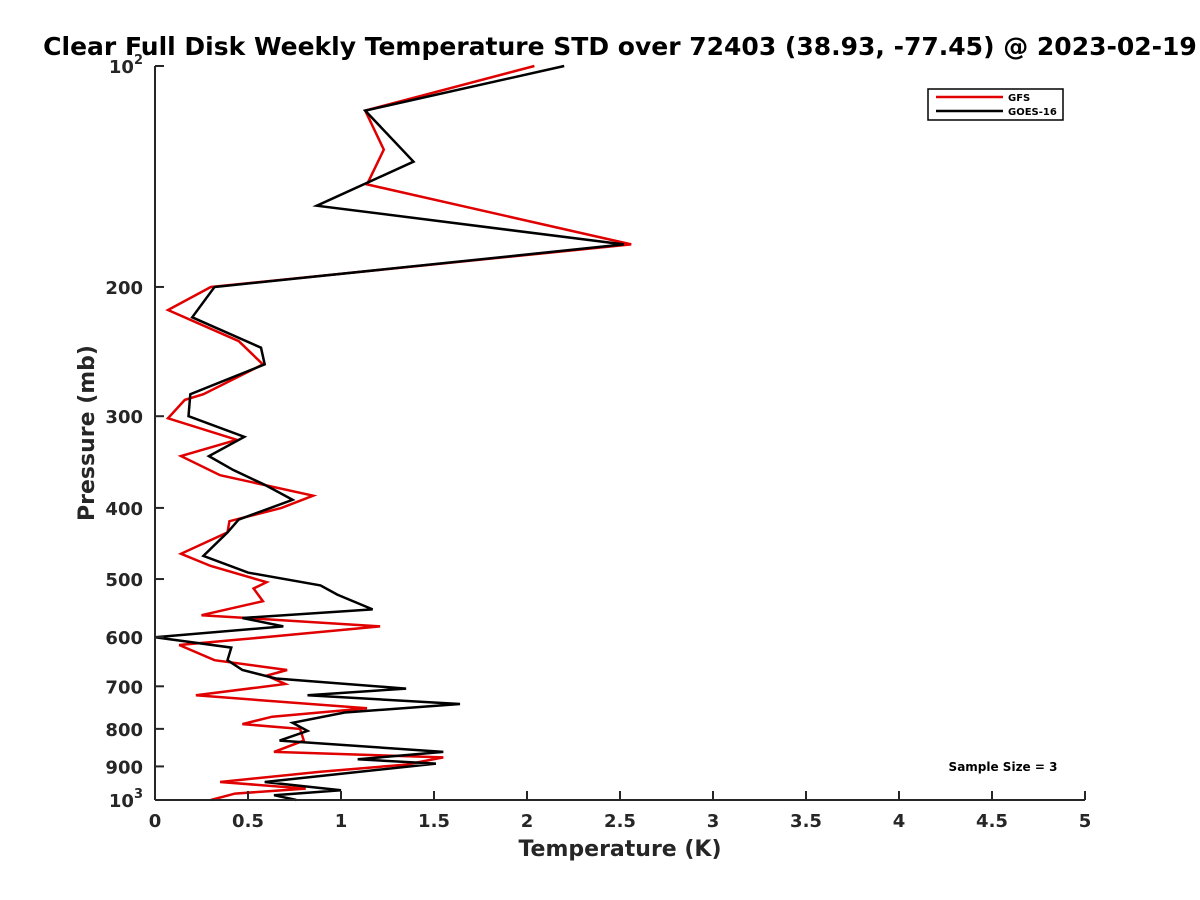 The width and height of the screenshot is (1200, 900). Describe the element at coordinates (992, 821) in the screenshot. I see `x-tick-label: 4.5` at that location.